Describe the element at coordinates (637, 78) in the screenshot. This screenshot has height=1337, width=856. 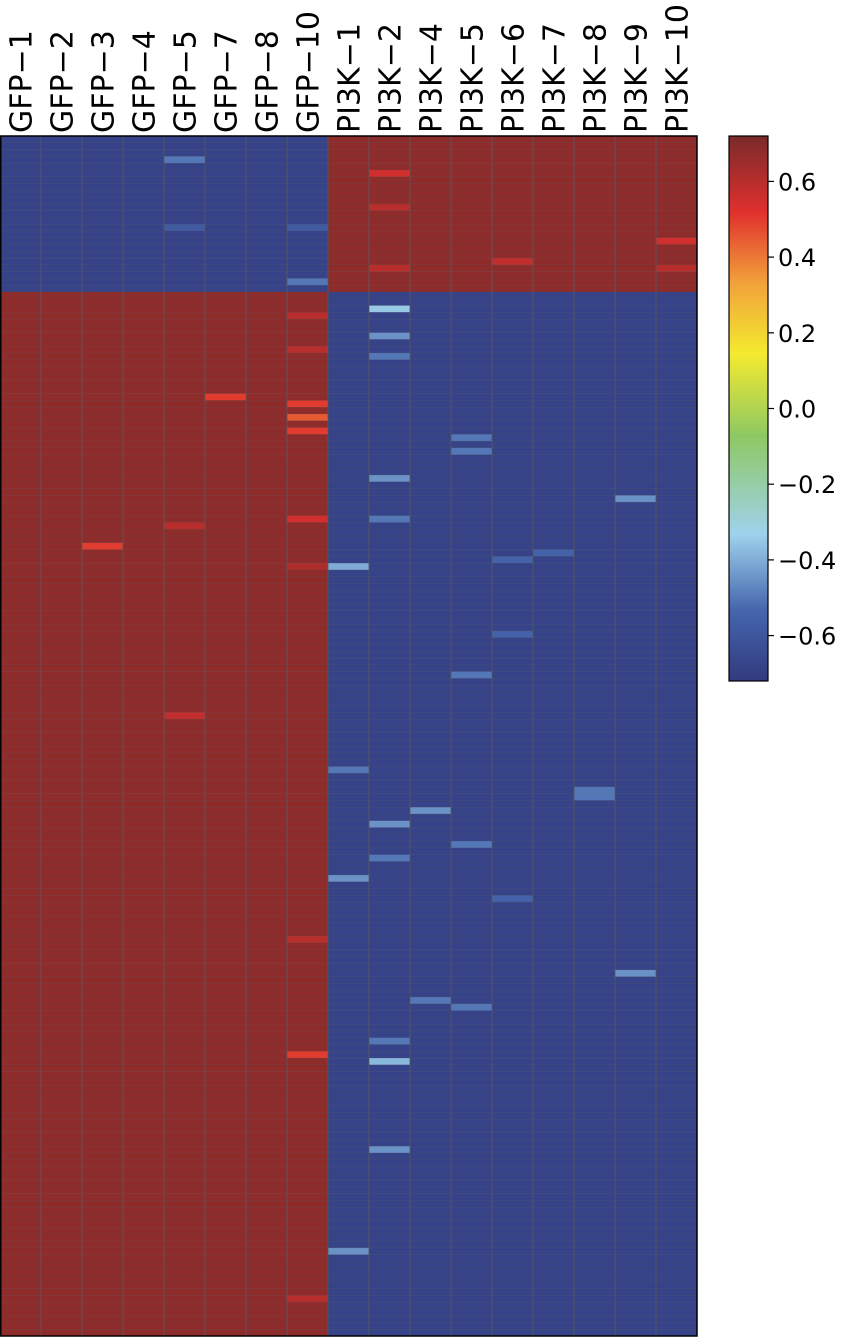
I see `column-label: PI3K−9` at that location.